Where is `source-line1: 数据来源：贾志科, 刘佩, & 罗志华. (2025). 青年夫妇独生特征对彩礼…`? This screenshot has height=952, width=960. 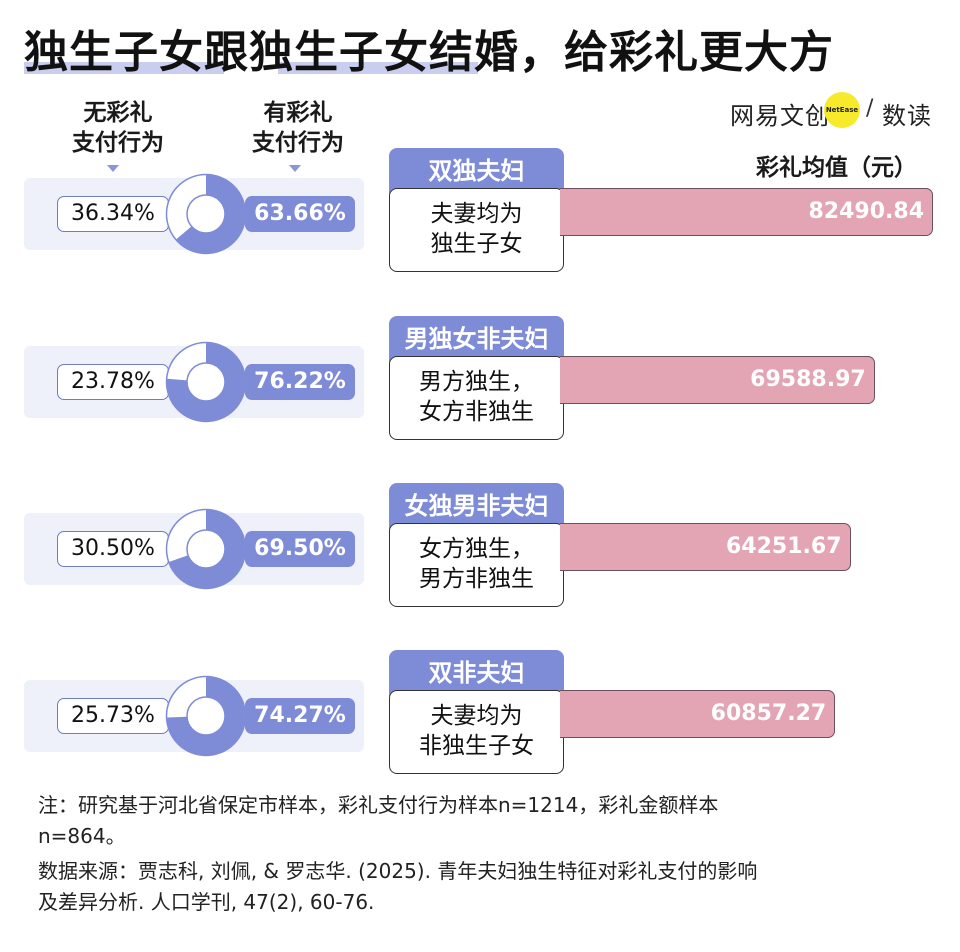
source-line1: 数据来源：贾志科, 刘佩, & 罗志华. (2025). 青年夫妇独生特征对彩礼… is located at coordinates (398, 871).